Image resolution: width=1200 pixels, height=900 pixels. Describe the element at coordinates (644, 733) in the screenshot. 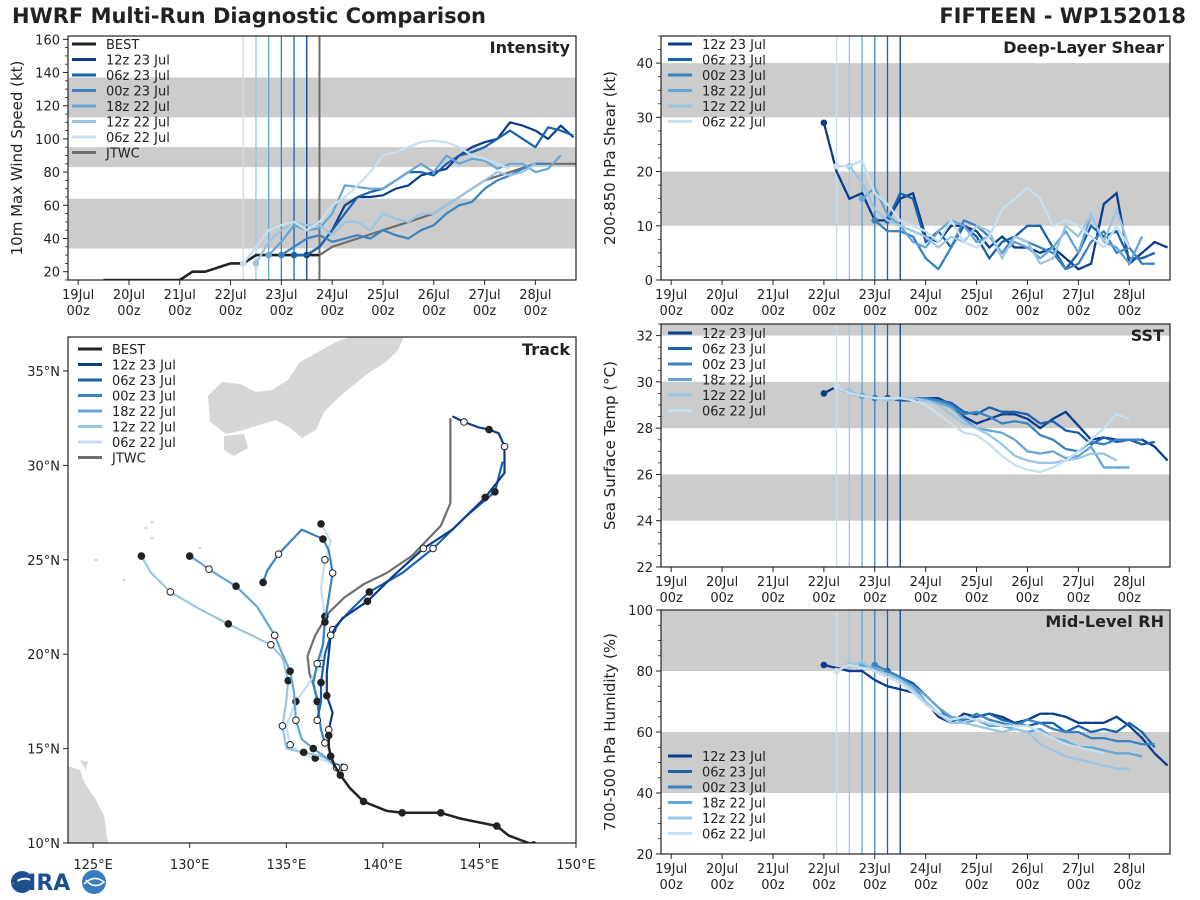

I see `rh-ytick-label: 60` at that location.